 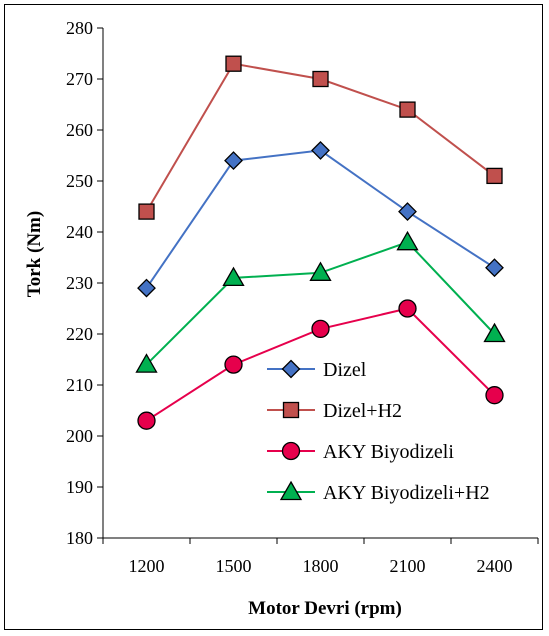 What do you see at coordinates (79, 334) in the screenshot?
I see `y-tick-label-220: 220` at bounding box center [79, 334].